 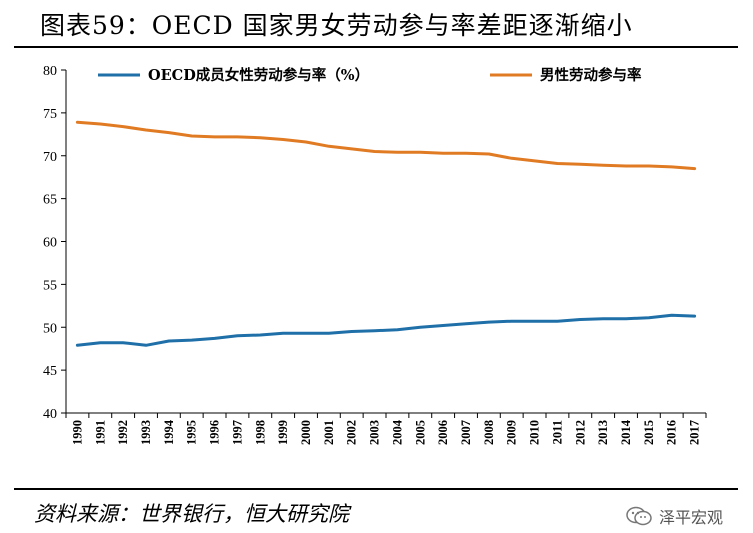 I want to click on x-tick-label: 2002, so click(x=352, y=432).